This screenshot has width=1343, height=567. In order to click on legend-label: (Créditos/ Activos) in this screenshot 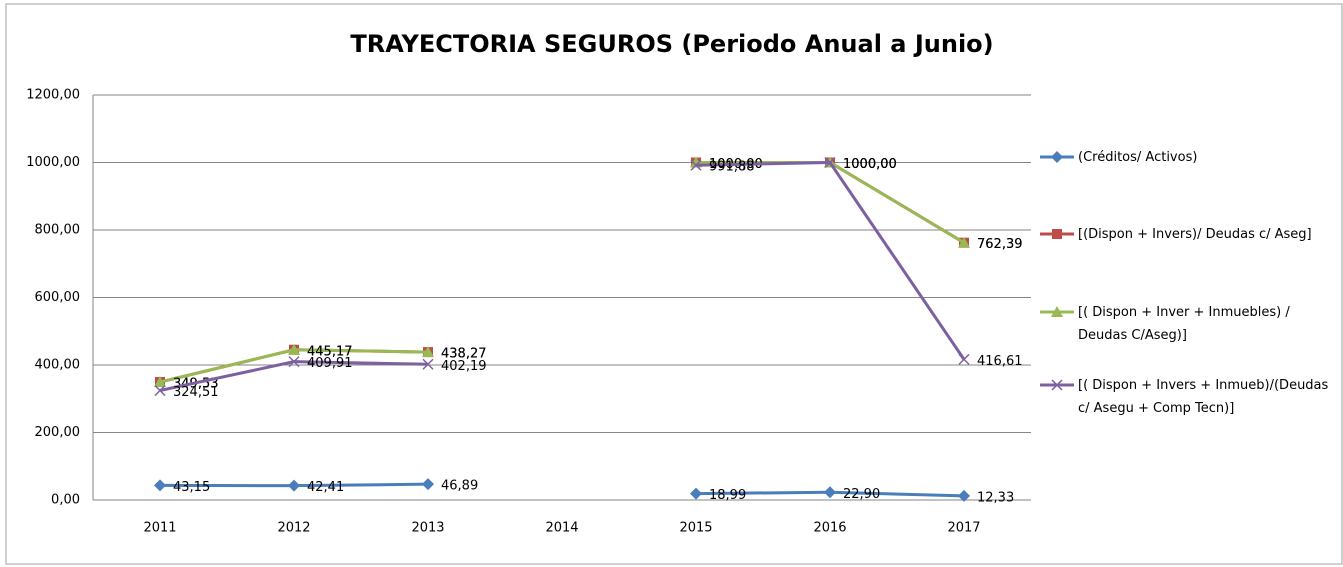, I will do `click(1138, 157)`.